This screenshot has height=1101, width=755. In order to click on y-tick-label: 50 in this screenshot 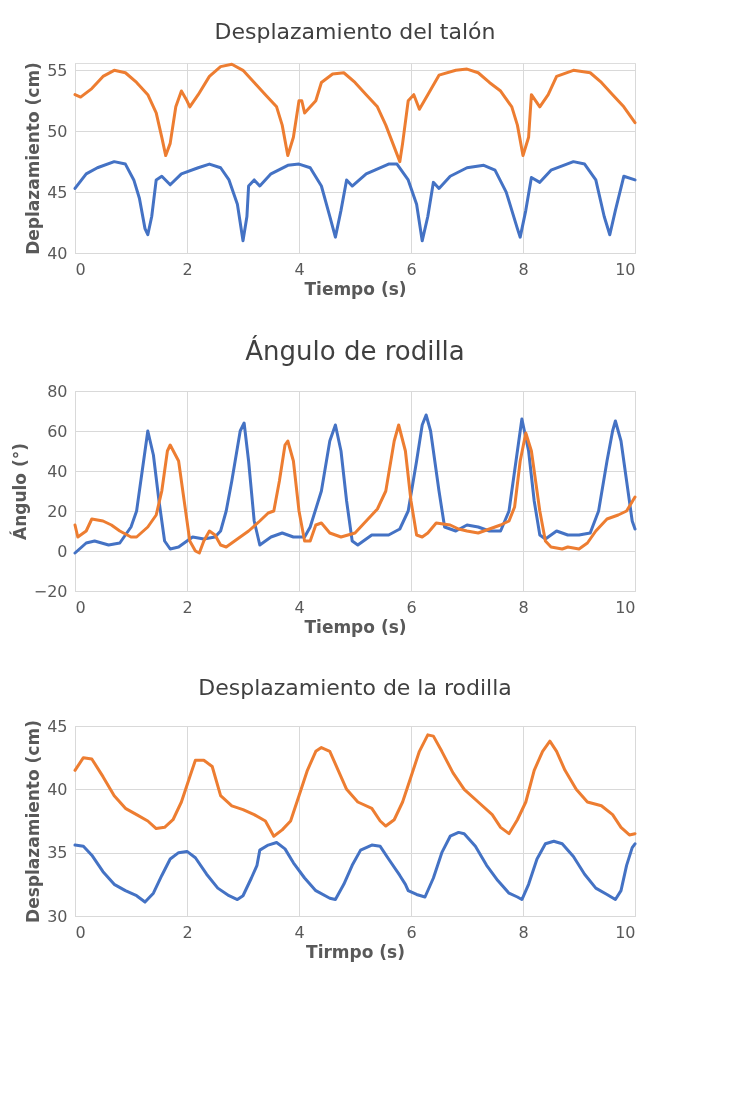, I will do `click(57, 131)`.